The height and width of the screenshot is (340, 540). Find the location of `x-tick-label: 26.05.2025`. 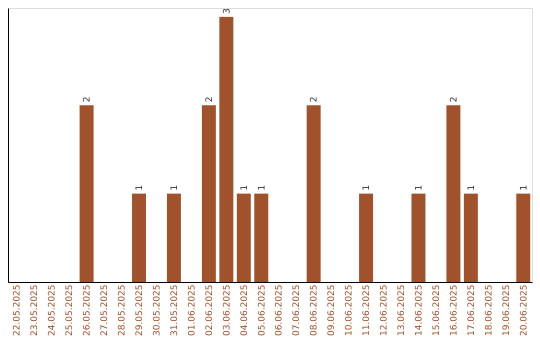

x-tick-label: 26.05.2025 is located at coordinates (87, 310).